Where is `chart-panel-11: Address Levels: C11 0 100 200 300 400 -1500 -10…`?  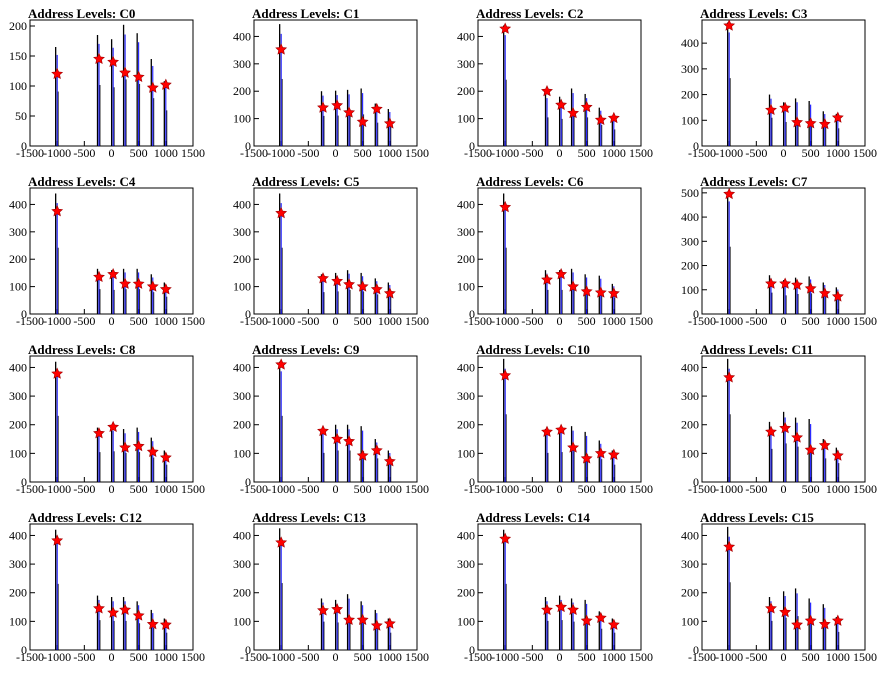
chart-panel-11: Address Levels: C11 0 100 200 300 400 -1500 -10… is located at coordinates (779, 419).